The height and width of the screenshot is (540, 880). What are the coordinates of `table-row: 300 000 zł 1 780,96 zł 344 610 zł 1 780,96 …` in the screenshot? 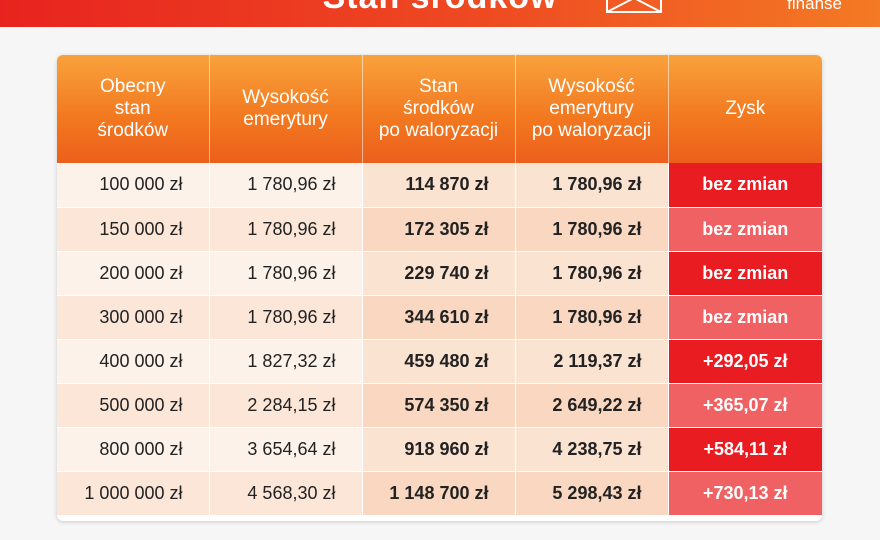 It's located at (439, 317).